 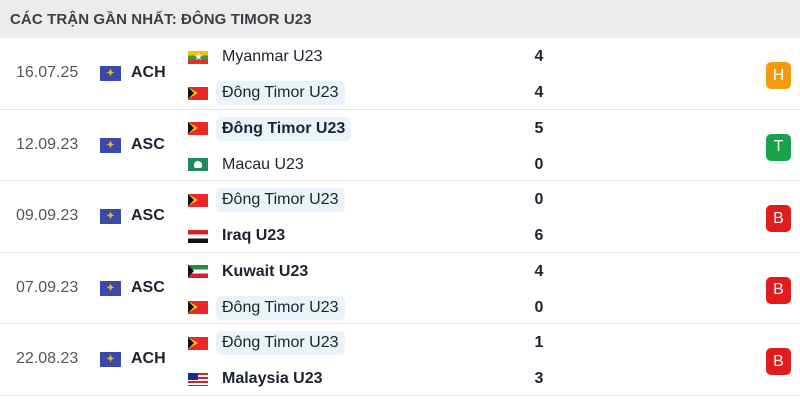 I want to click on result-badge: H, so click(x=778, y=75).